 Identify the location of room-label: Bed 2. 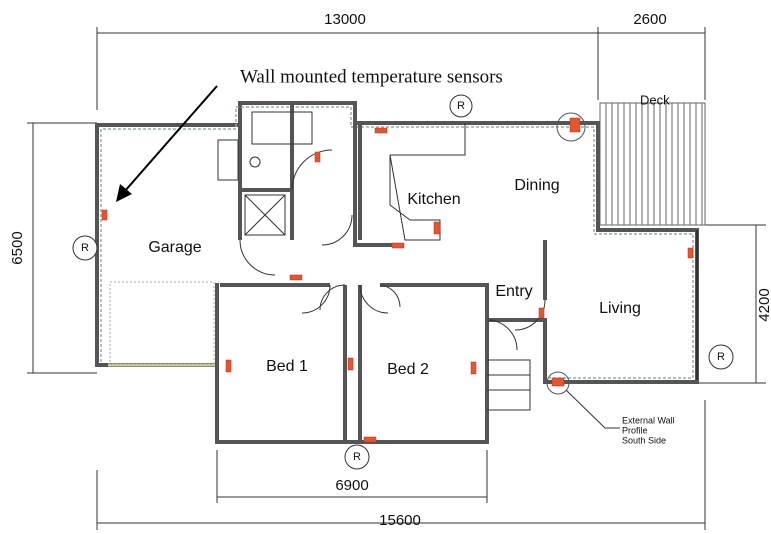
(408, 369).